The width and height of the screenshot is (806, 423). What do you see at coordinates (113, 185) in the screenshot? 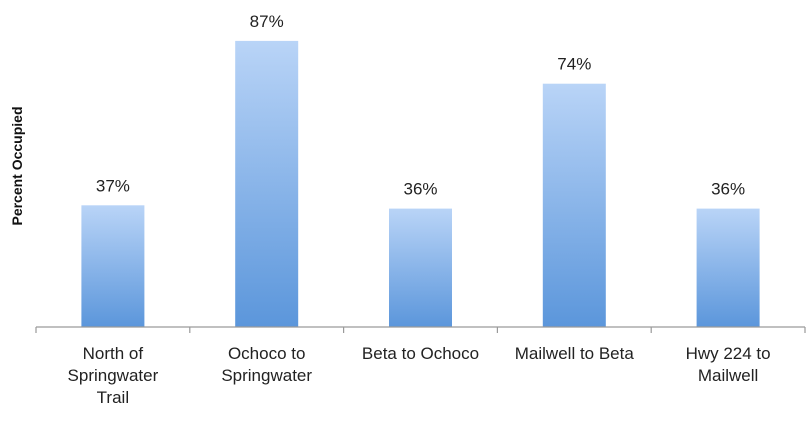
I see `data-label: 37%` at bounding box center [113, 185].